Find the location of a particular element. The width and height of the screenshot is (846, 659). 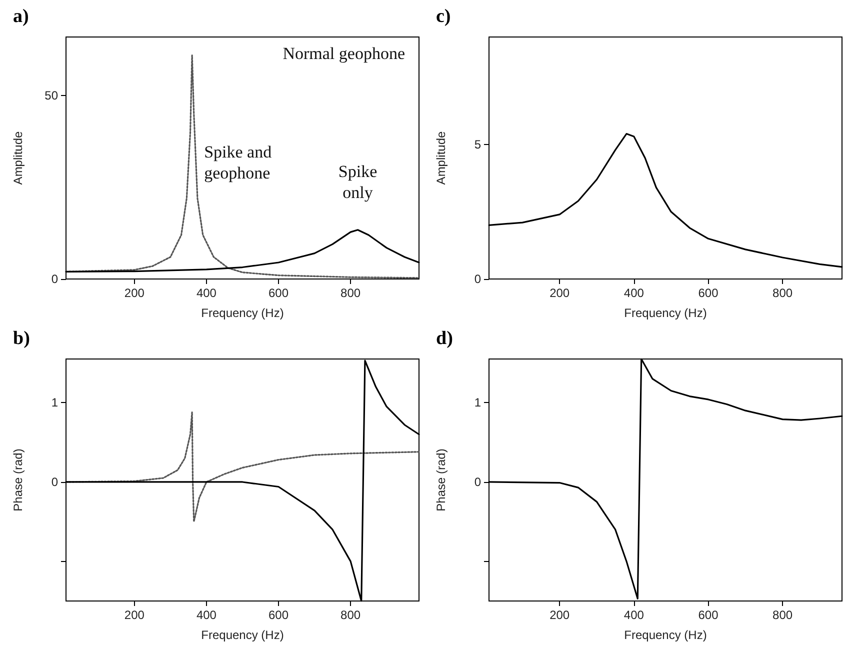

chart-title: c) is located at coordinates (443, 16).